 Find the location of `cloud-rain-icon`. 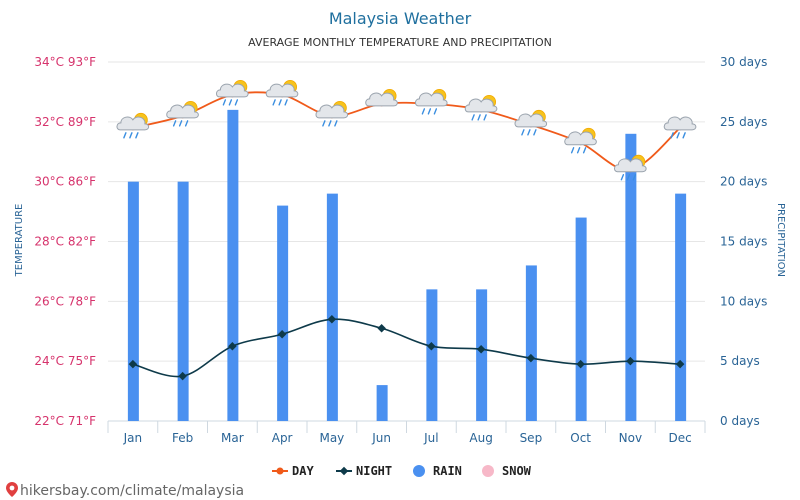

cloud-rain-icon is located at coordinates (680, 127).